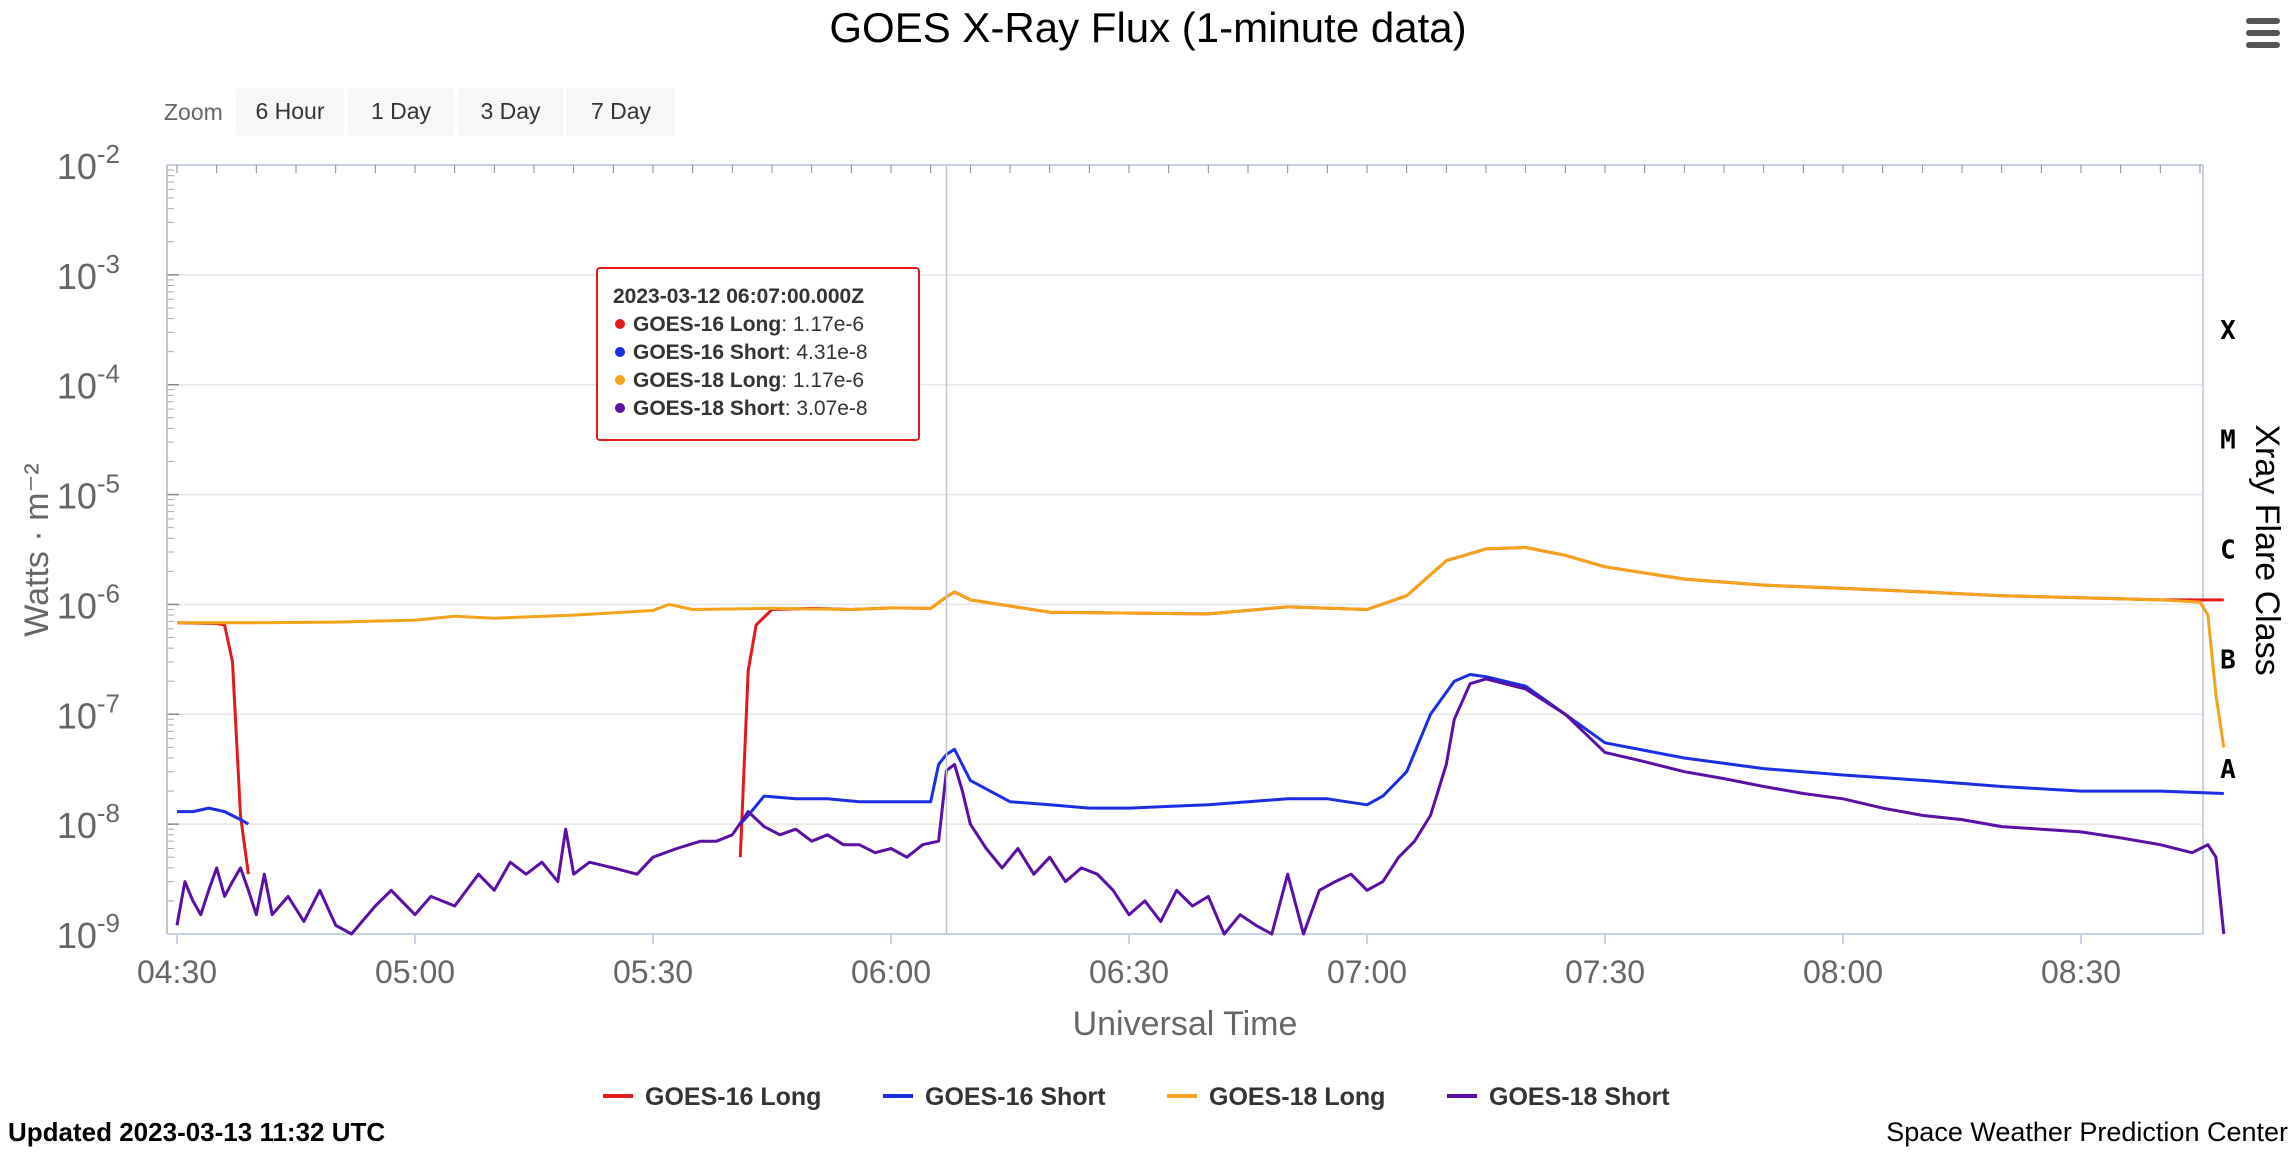 The width and height of the screenshot is (2296, 1154). I want to click on legend-label: GOES-18 Short, so click(1579, 1097).